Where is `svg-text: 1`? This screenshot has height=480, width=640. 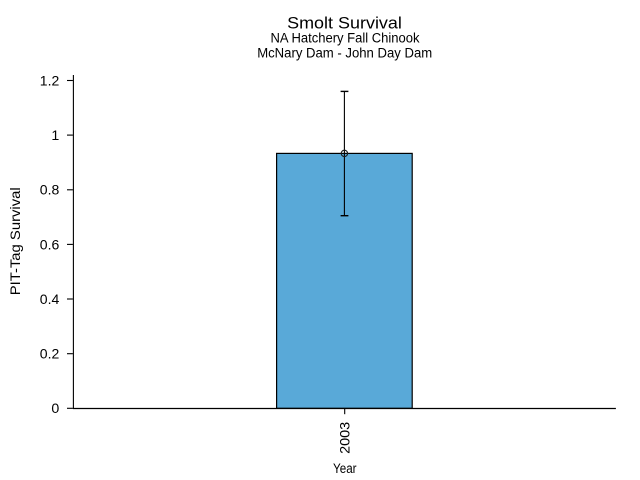
svg-text: 1 is located at coordinates (55, 136).